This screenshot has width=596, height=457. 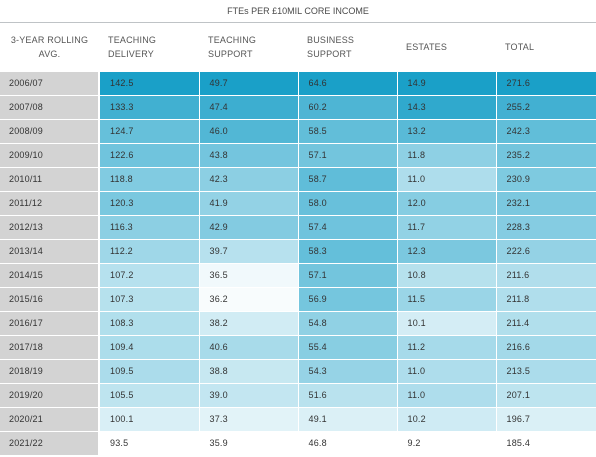 What do you see at coordinates (149, 107) in the screenshot?
I see `value-cell: 133.3` at bounding box center [149, 107].